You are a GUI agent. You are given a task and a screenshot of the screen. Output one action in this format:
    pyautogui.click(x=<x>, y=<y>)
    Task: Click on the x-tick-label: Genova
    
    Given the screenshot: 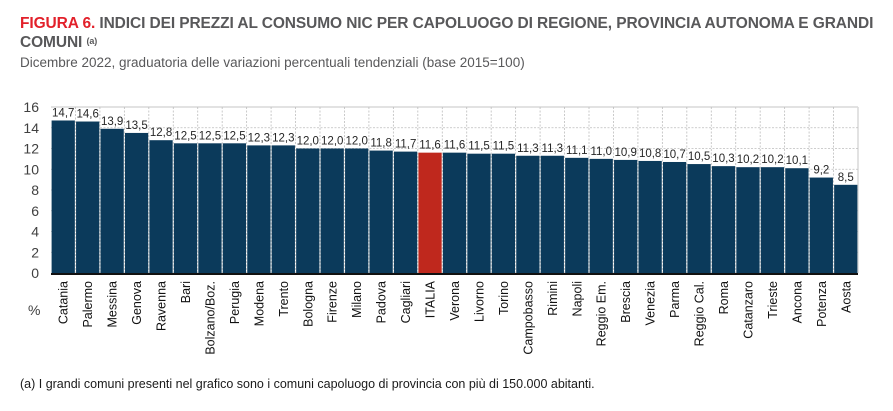 What is the action you would take?
    pyautogui.click(x=137, y=303)
    